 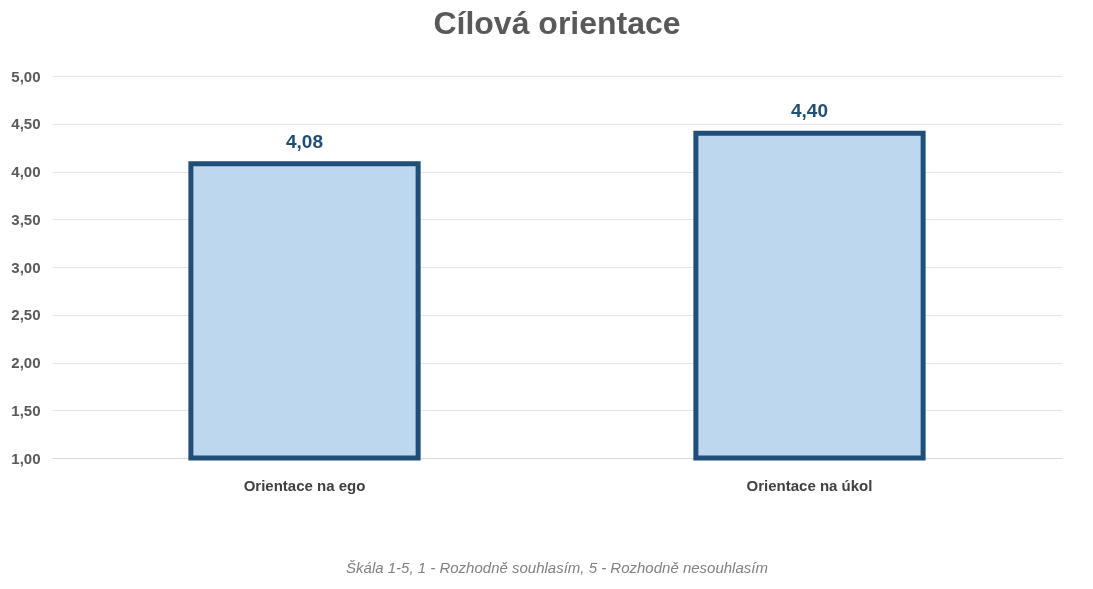 I want to click on y-tick-label: 4,00, so click(x=26, y=171).